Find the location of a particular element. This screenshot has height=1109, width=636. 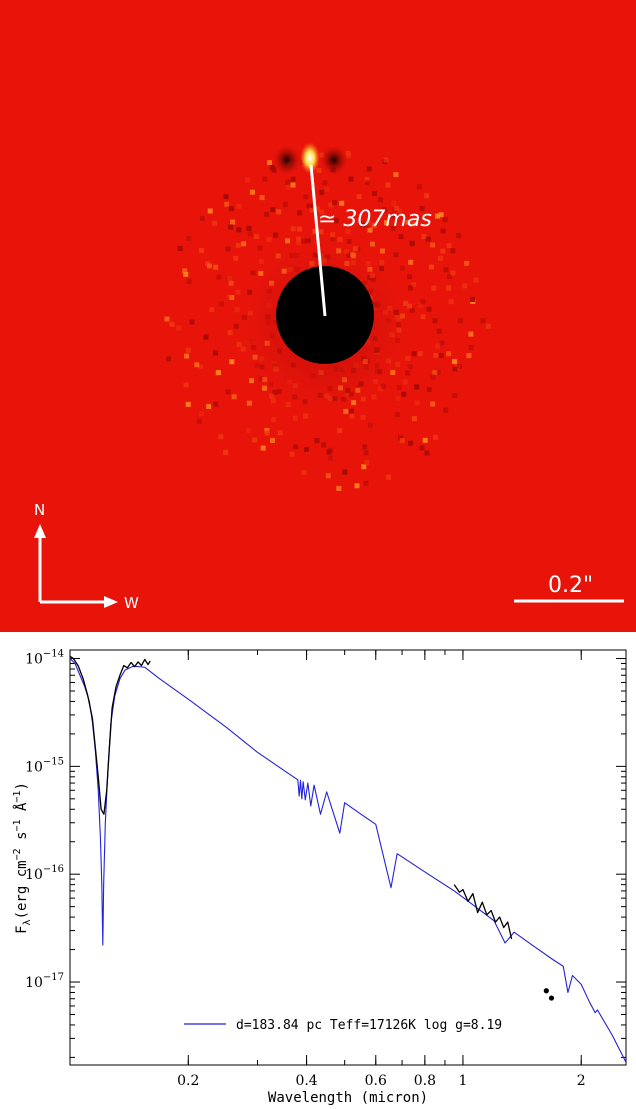

companion-negative-lobe-right is located at coordinates (334, 160).